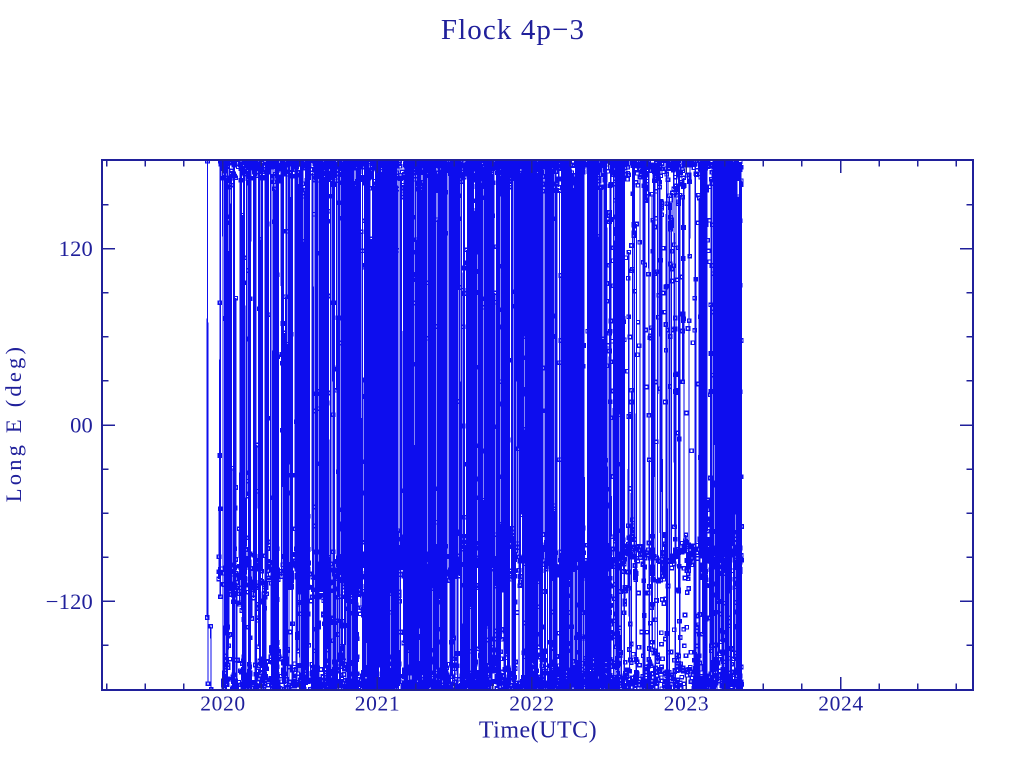 This screenshot has height=768, width=1024. What do you see at coordinates (531, 704) in the screenshot?
I see `svg-text: 2022` at bounding box center [531, 704].